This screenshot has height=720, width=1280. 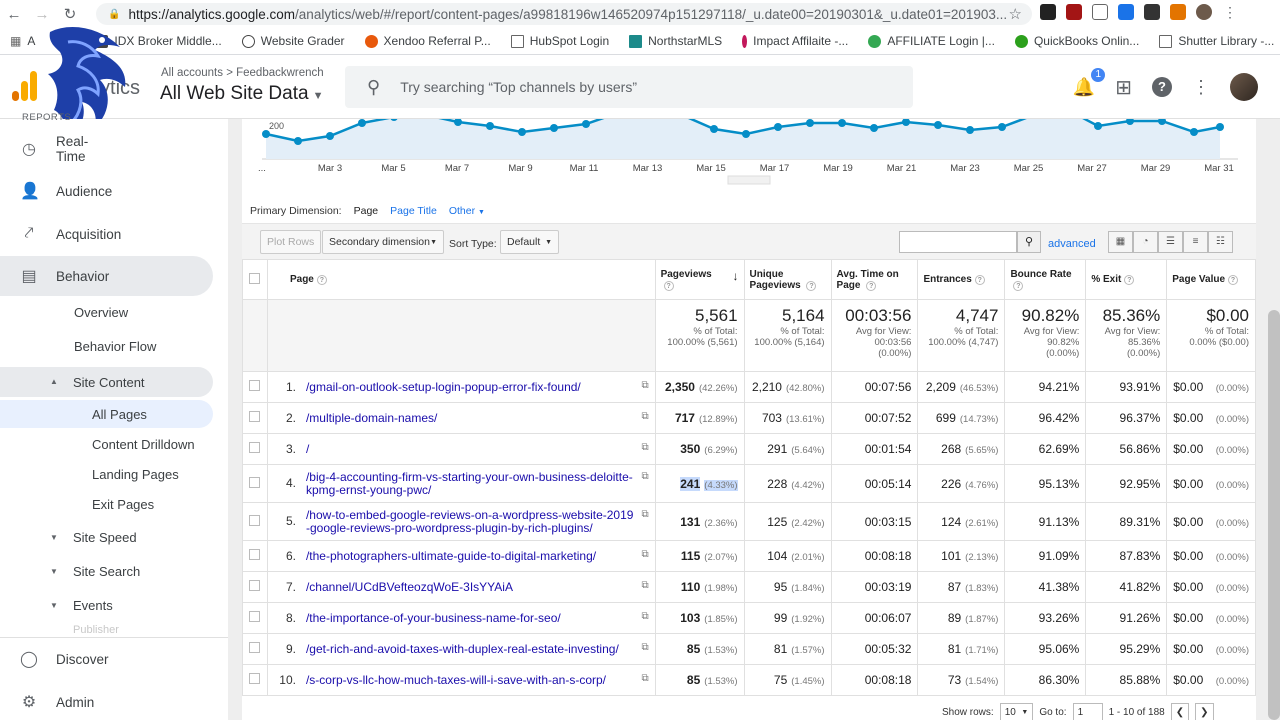 What do you see at coordinates (1220, 242) in the screenshot?
I see `pivot-view-icon: ☷` at bounding box center [1220, 242].